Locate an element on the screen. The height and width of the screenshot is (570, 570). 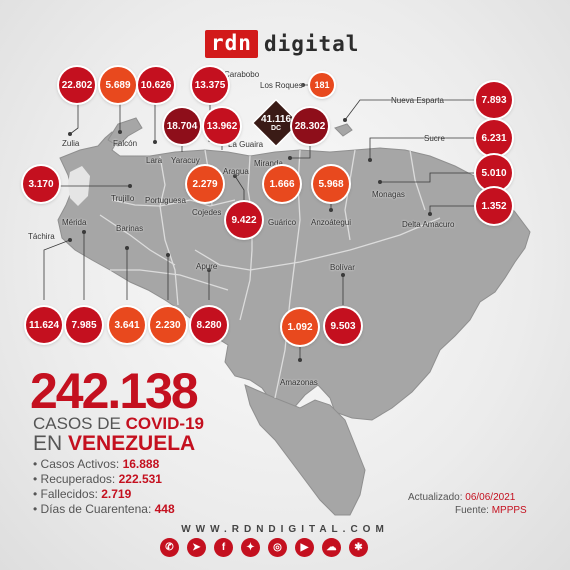
bubble-delta-amacuro: 1.352 is located at coordinates (494, 206).